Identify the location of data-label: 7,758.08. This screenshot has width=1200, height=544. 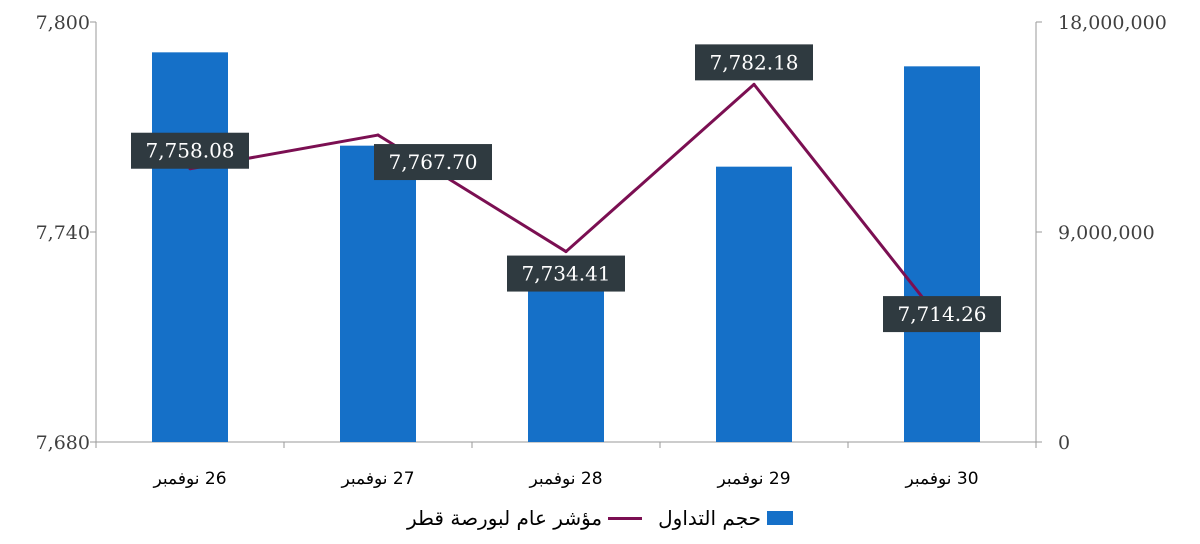
(189, 151).